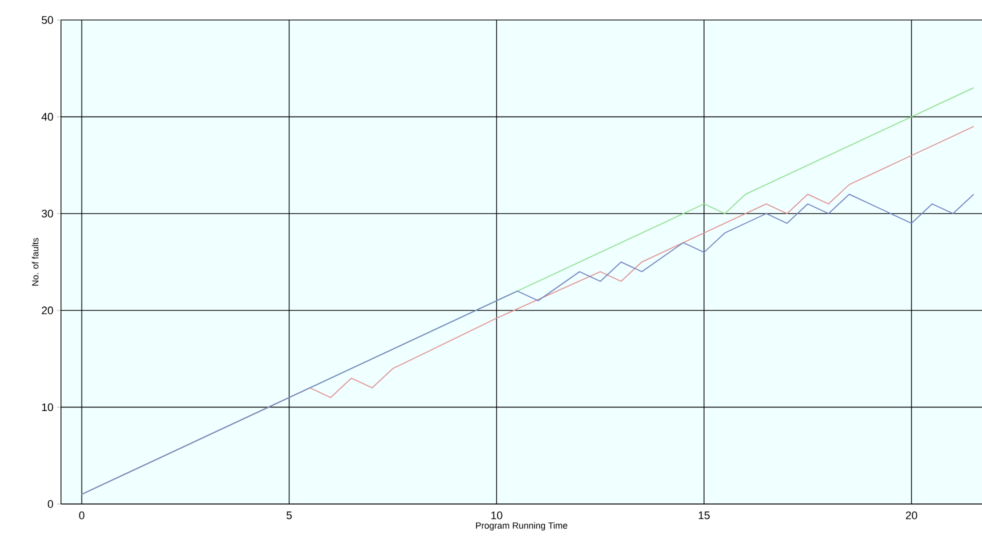 Image resolution: width=982 pixels, height=559 pixels. What do you see at coordinates (496, 516) in the screenshot?
I see `x-tick-label: 10` at bounding box center [496, 516].